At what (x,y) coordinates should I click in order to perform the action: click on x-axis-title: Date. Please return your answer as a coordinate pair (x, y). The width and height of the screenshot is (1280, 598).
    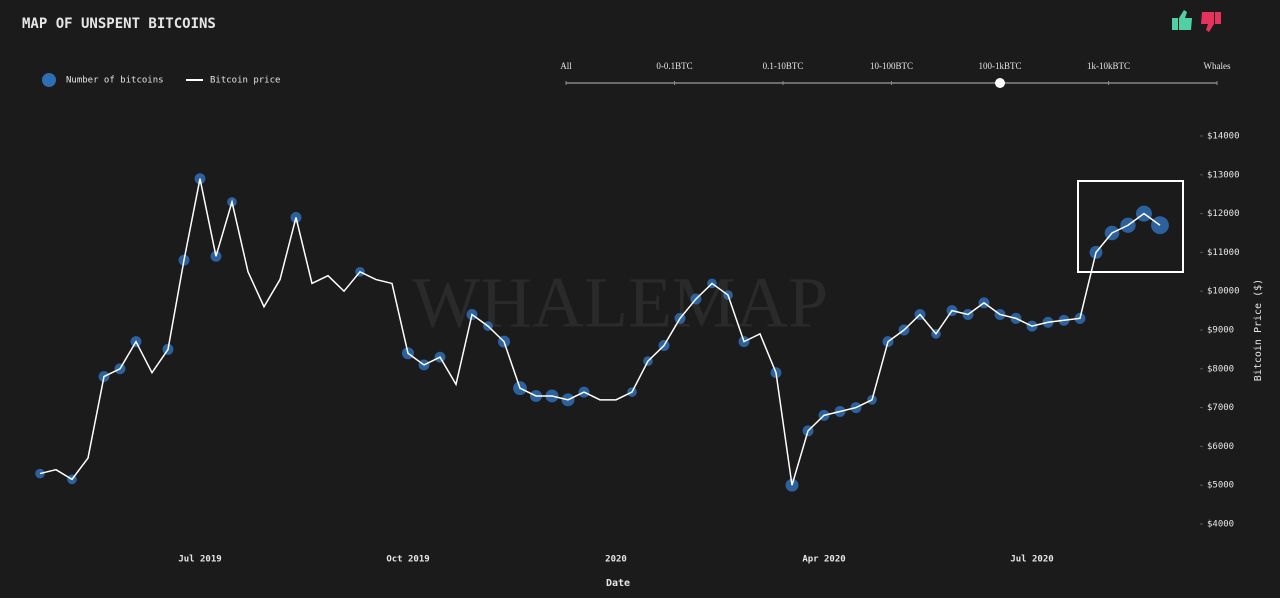
    Looking at the image, I should click on (618, 583).